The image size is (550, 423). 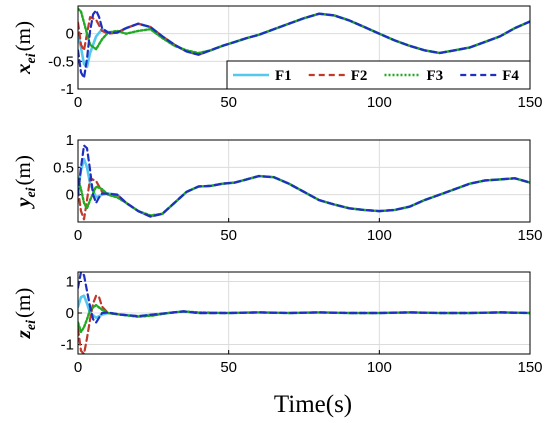 I want to click on legend-label-f2: F2, so click(x=359, y=76).